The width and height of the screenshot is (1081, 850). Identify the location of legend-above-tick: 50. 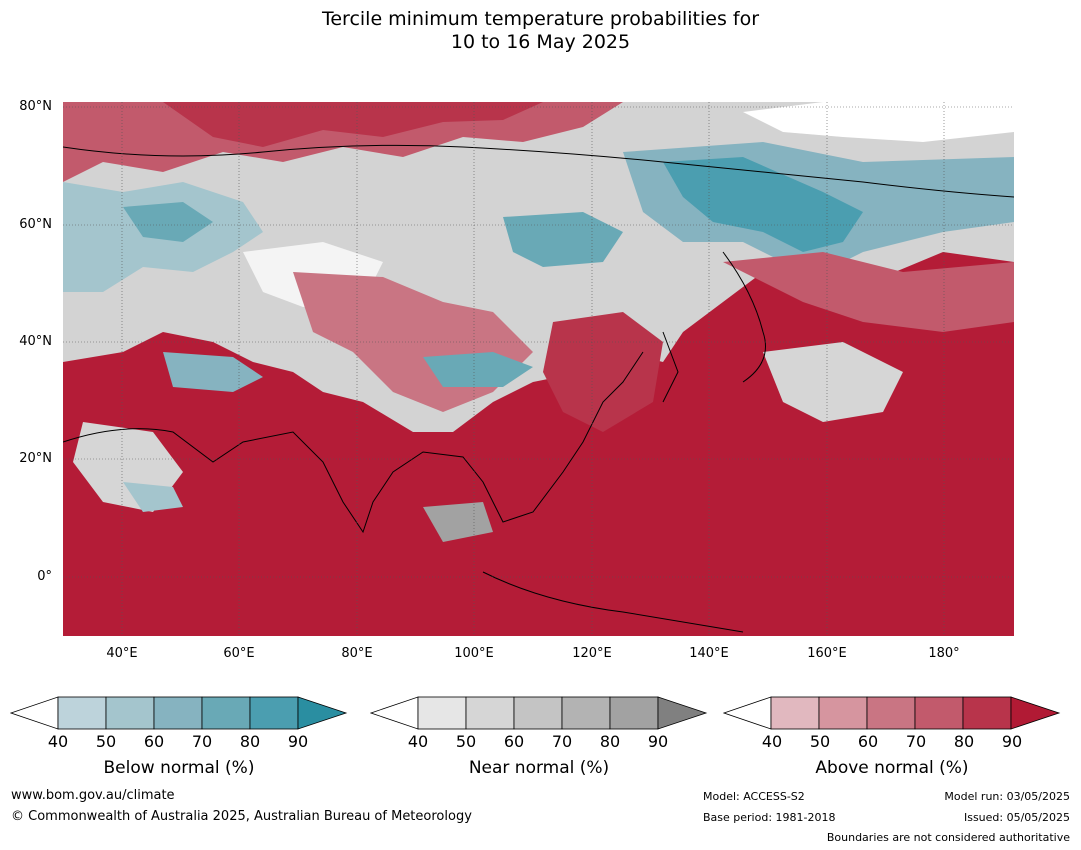
(820, 741).